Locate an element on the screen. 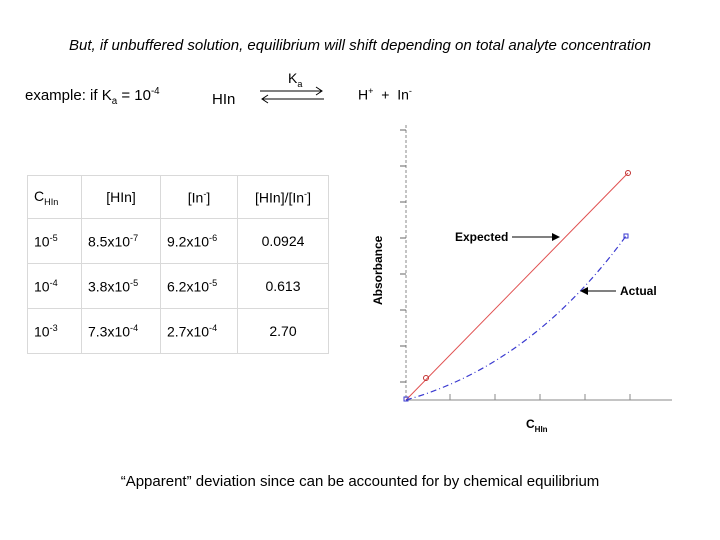 The width and height of the screenshot is (720, 540). products: H+ + In- is located at coordinates (385, 94).